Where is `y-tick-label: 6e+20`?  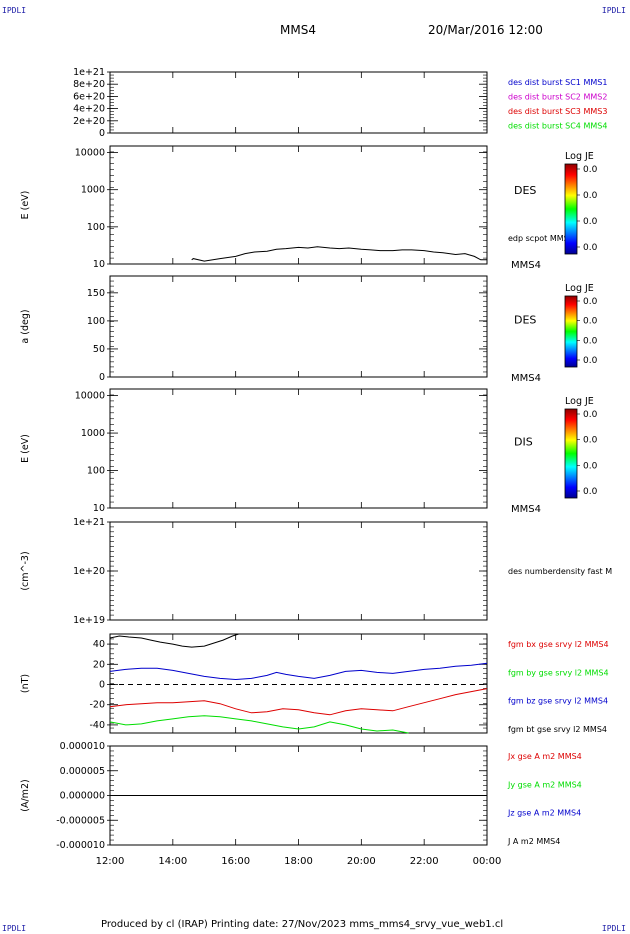
y-tick-label: 6e+20 is located at coordinates (89, 96).